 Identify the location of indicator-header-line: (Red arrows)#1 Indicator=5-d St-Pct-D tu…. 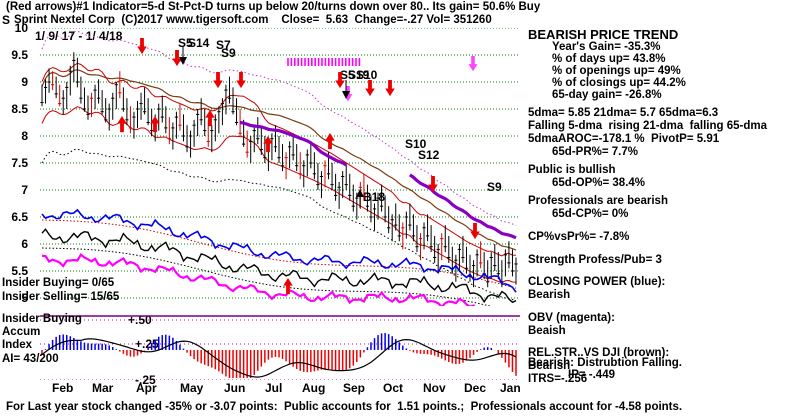
(273, 7).